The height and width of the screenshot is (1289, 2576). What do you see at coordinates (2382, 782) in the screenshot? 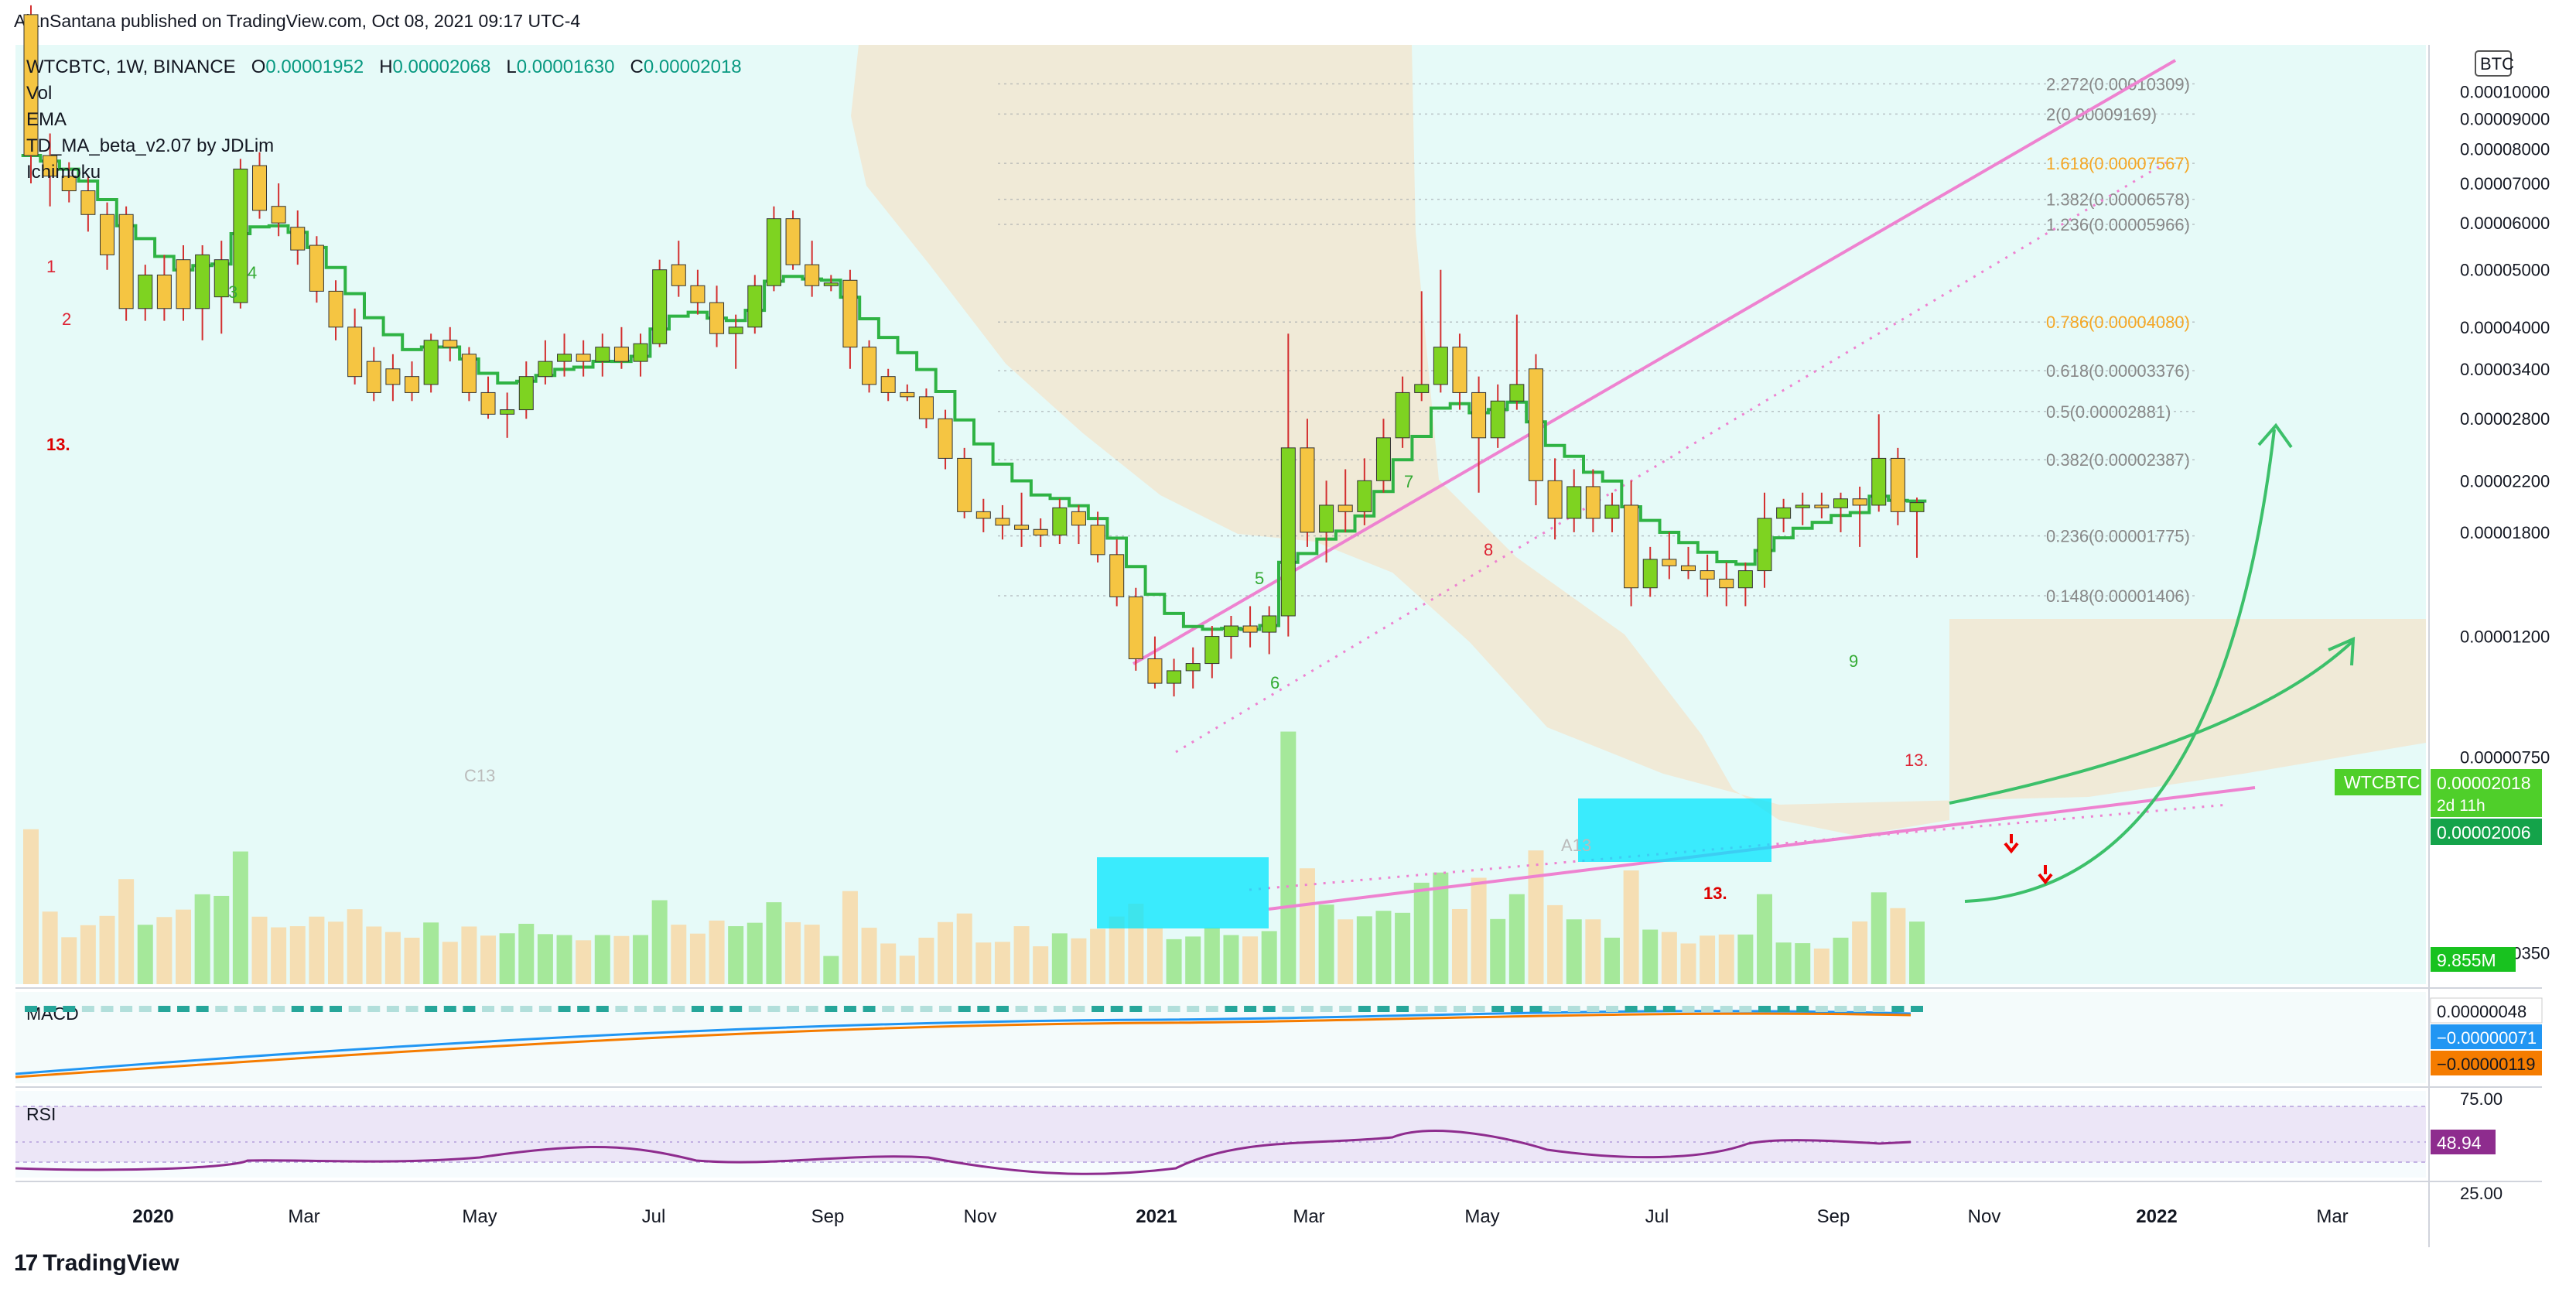
I see `symbol-tag: WTCBTC` at bounding box center [2382, 782].